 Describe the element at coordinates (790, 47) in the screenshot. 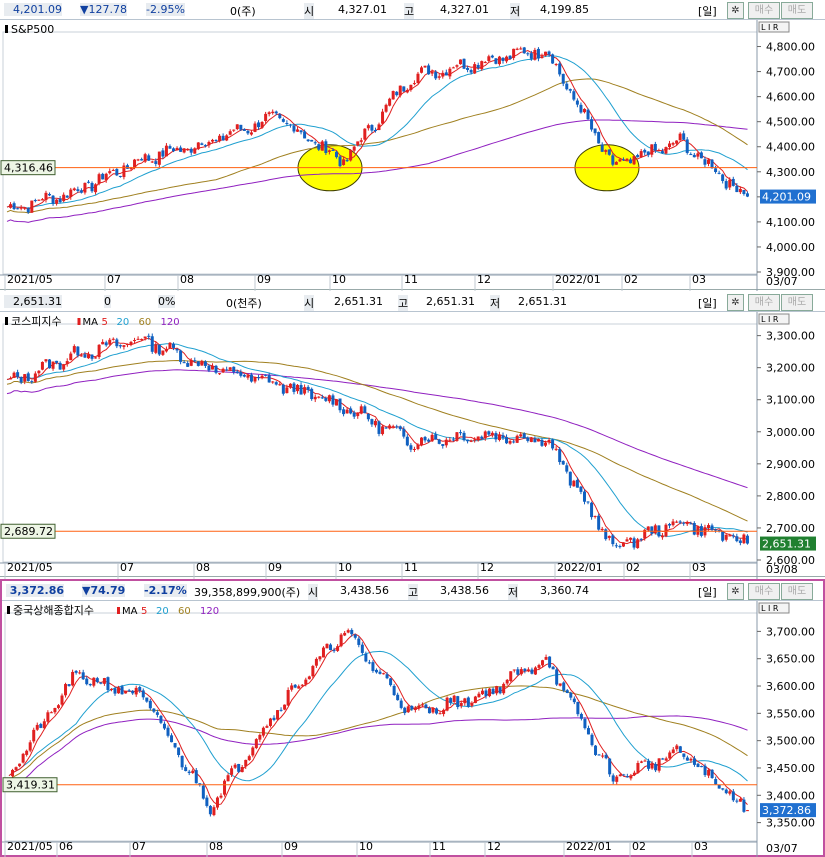

I see `y-tick-label: 4,800.00` at that location.